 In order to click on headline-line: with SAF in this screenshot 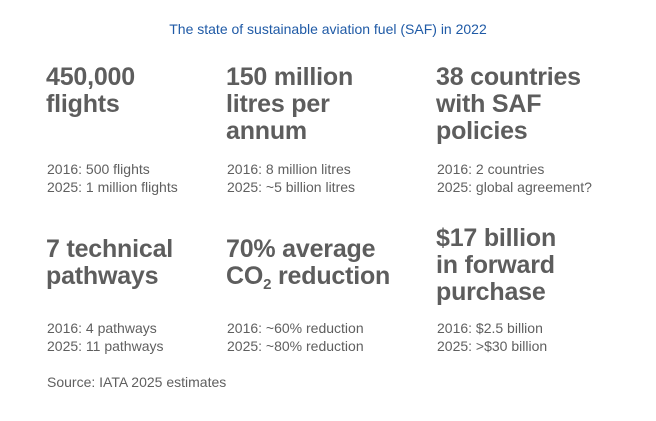, I will do `click(489, 104)`.